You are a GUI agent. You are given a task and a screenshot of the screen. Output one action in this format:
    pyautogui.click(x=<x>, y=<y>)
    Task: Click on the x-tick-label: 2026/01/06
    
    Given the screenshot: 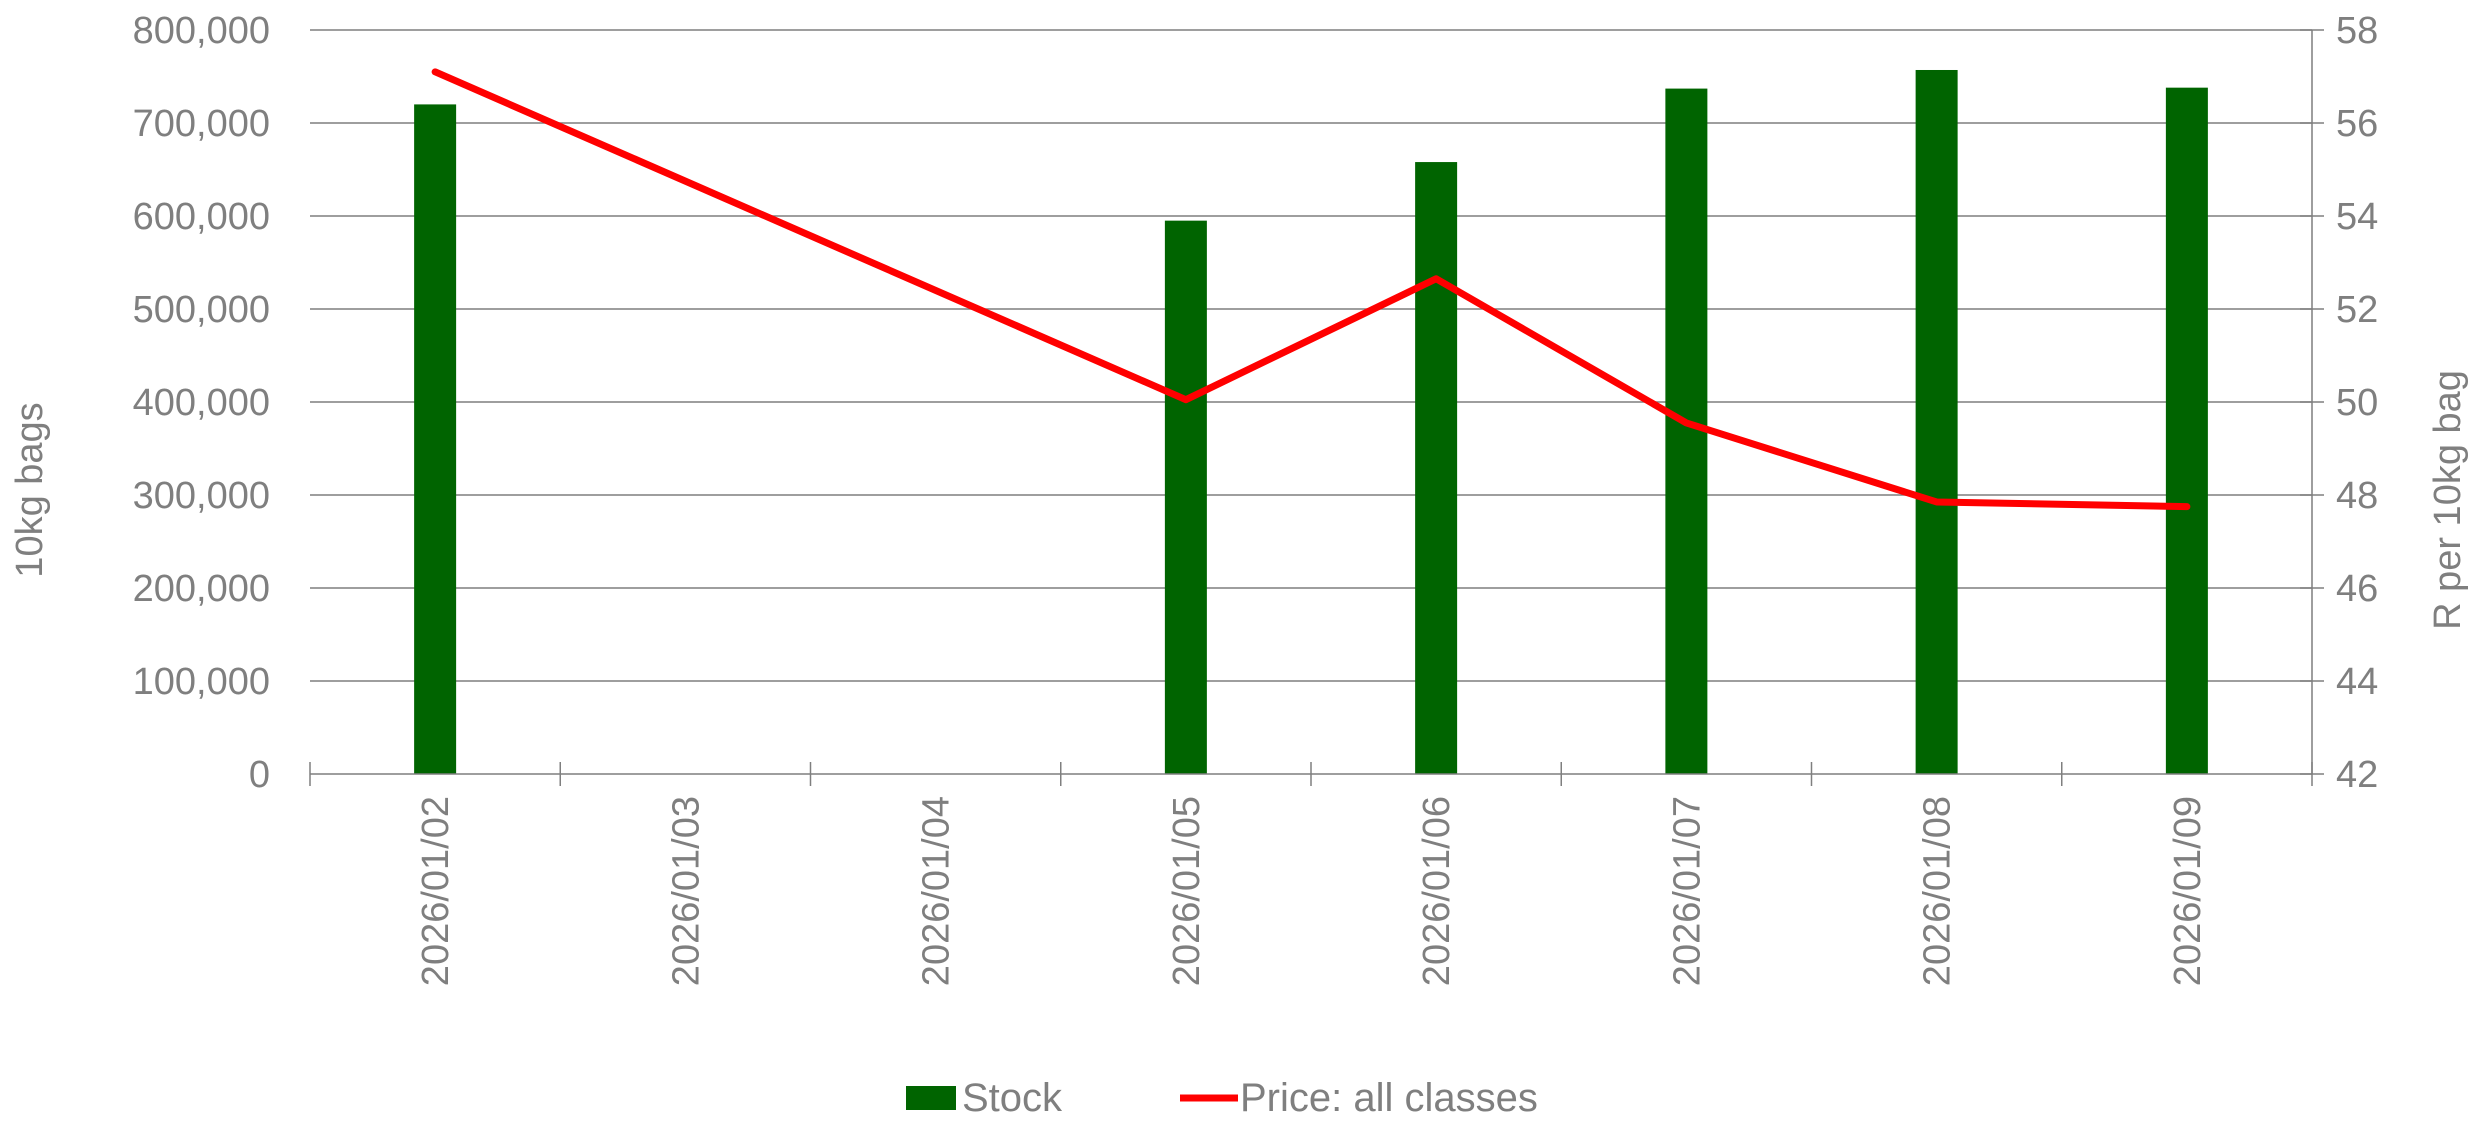 What is the action you would take?
    pyautogui.click(x=1437, y=891)
    